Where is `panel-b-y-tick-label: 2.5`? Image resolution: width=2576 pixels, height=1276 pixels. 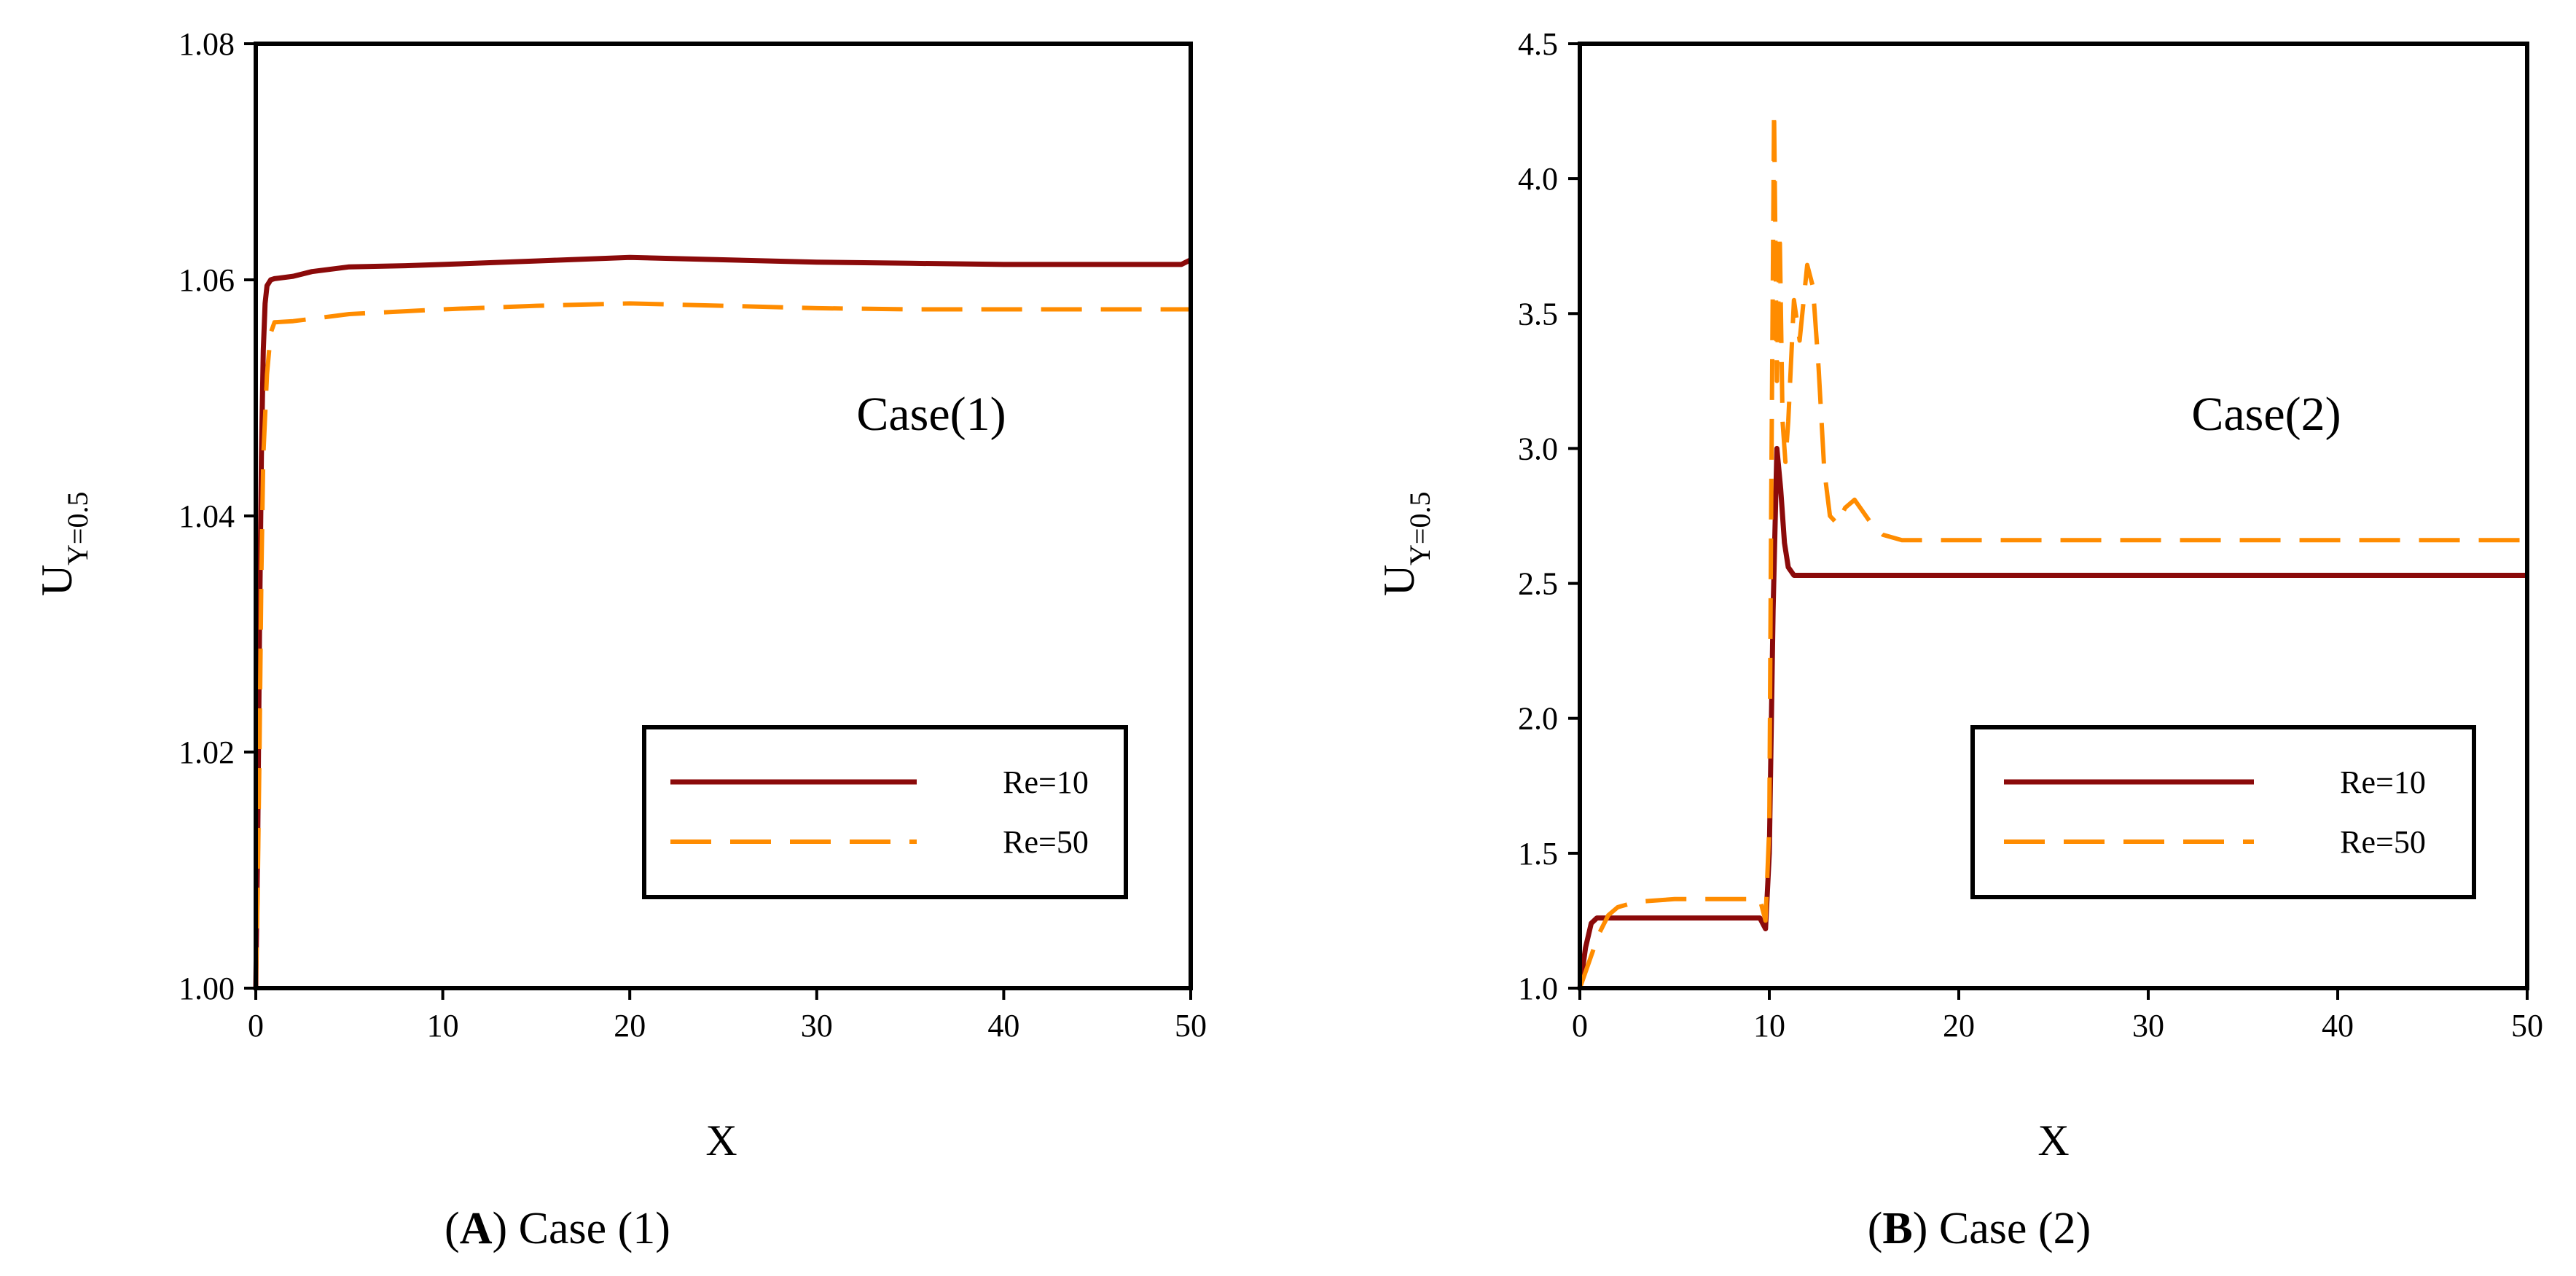
panel-b-y-tick-label: 2.5 is located at coordinates (1538, 584).